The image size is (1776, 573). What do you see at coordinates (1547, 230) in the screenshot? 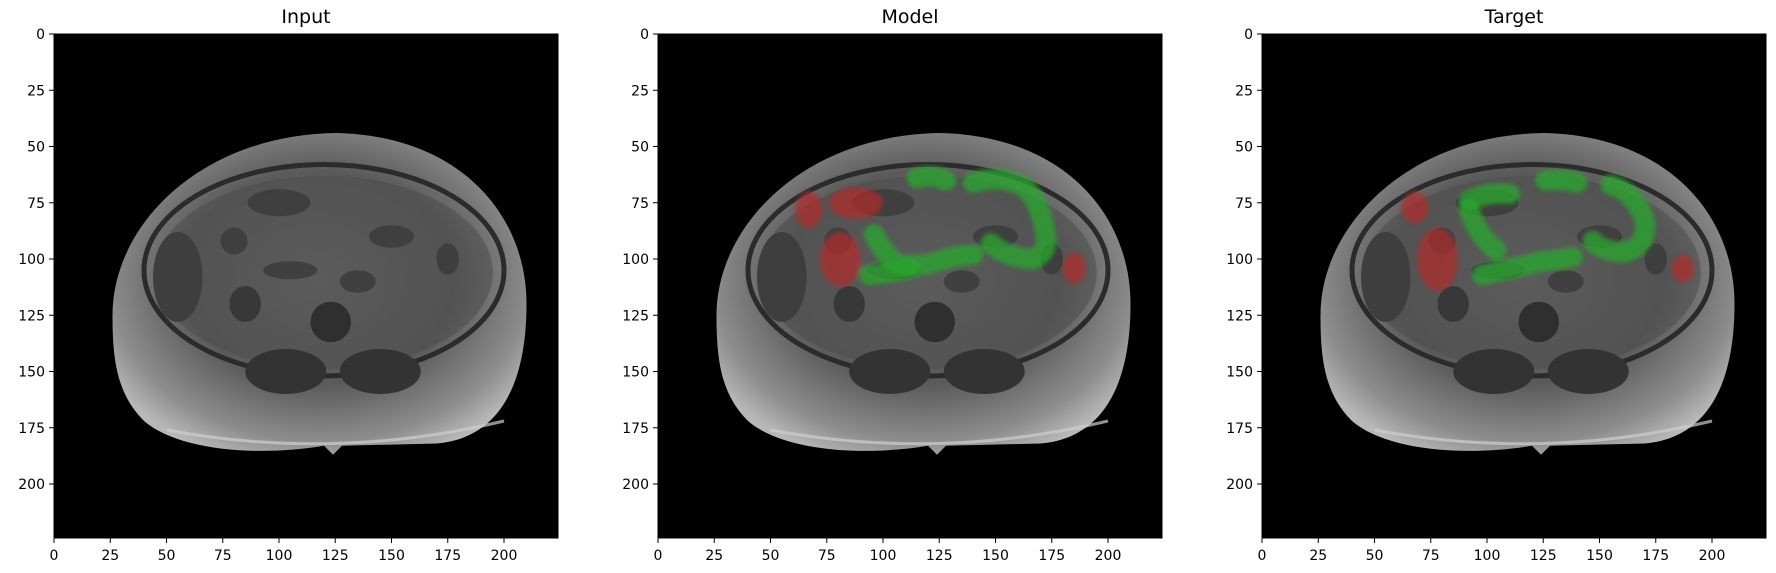
I see `target-segmentation-overlay` at bounding box center [1547, 230].